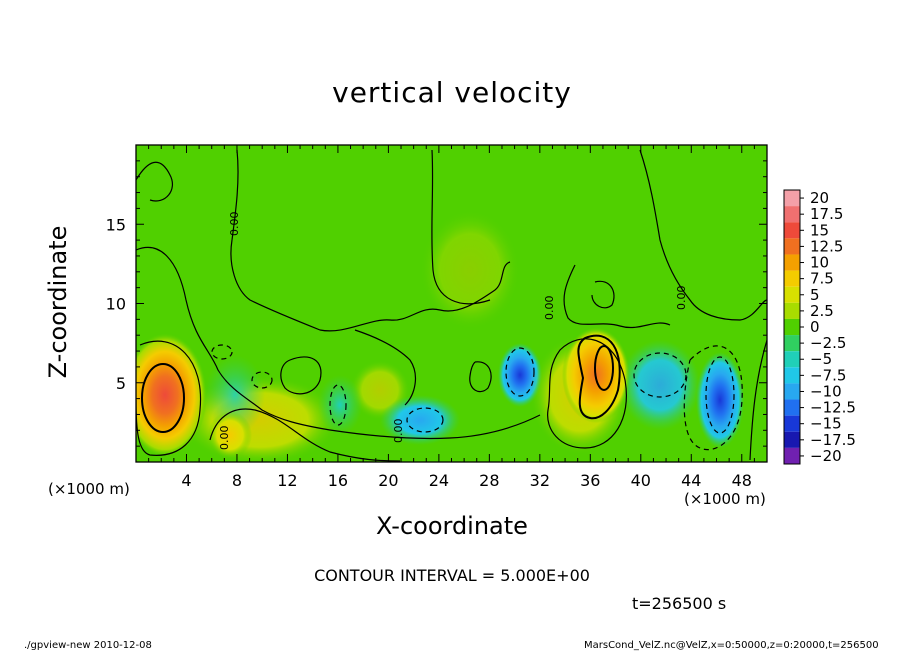  What do you see at coordinates (725, 499) in the screenshot?
I see `x-unit-label-right: (×1000 m)` at bounding box center [725, 499].